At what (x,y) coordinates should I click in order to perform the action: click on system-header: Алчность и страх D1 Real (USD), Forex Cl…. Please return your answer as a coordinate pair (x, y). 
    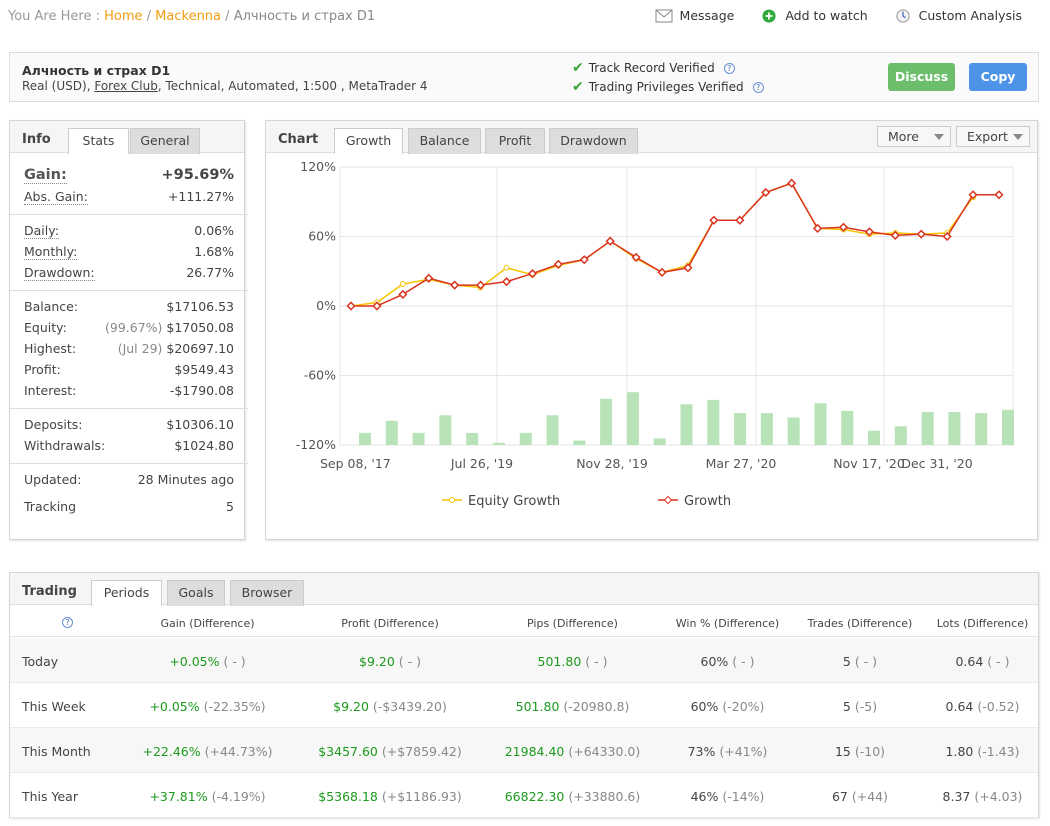
    Looking at the image, I should click on (524, 77).